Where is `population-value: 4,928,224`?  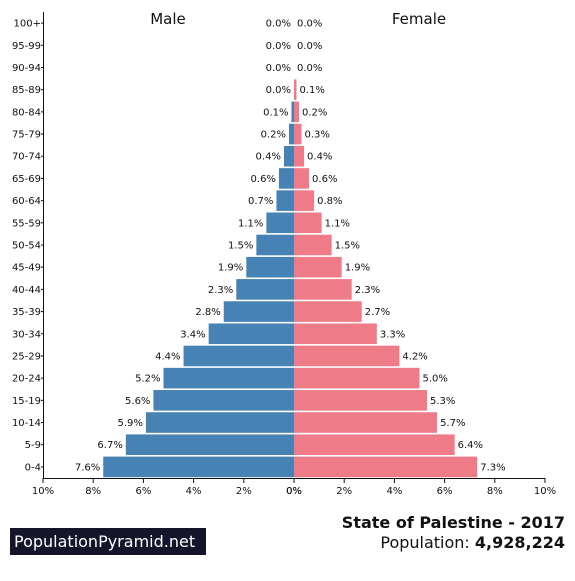
population-value: 4,928,224 is located at coordinates (519, 542).